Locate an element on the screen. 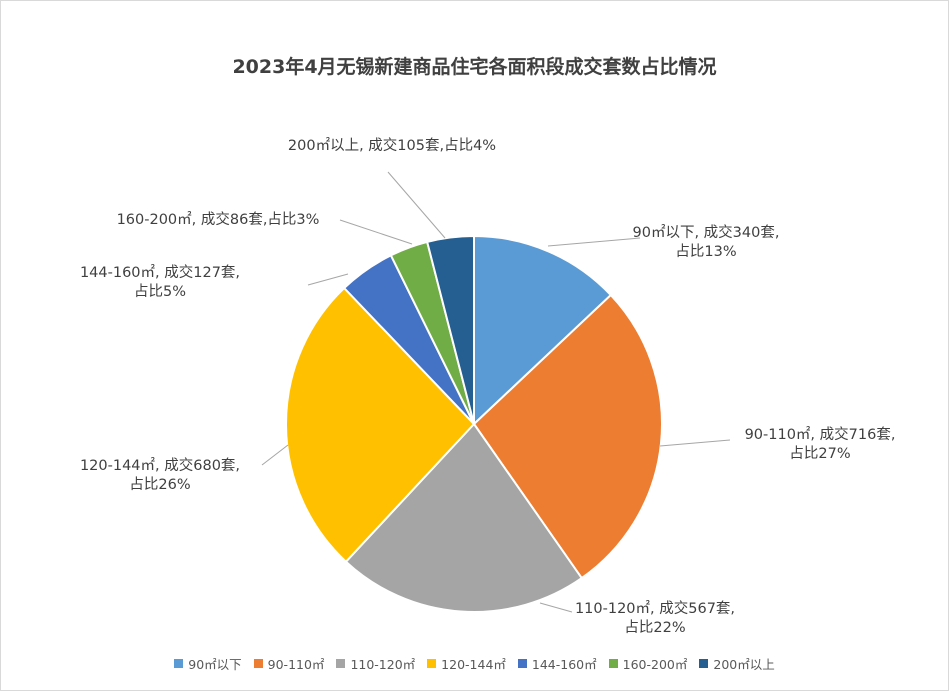 The image size is (949, 691). legend-label: 120-144㎡ is located at coordinates (473, 664).